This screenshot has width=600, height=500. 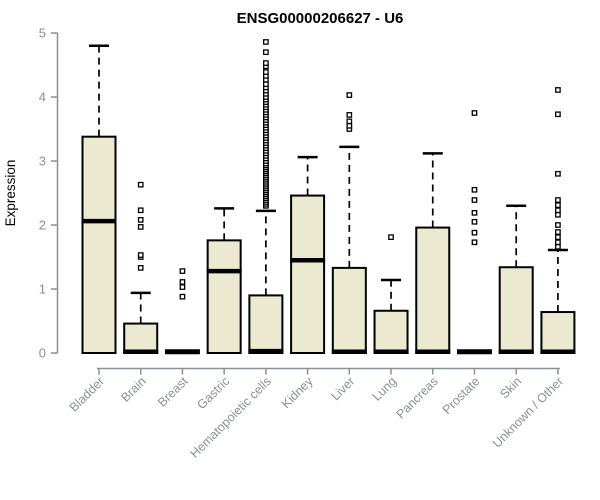 I want to click on chart-title: ENSG00000206627 - U6, so click(x=320, y=18).